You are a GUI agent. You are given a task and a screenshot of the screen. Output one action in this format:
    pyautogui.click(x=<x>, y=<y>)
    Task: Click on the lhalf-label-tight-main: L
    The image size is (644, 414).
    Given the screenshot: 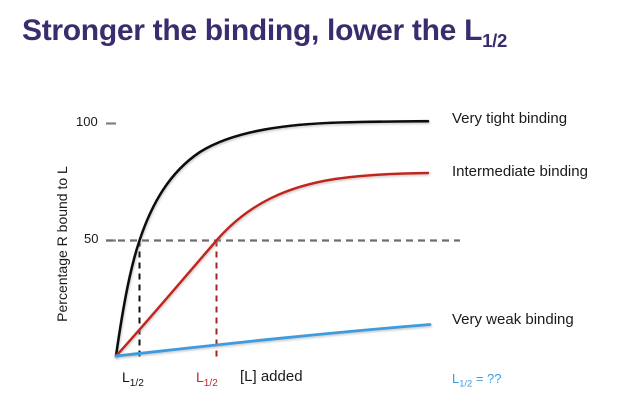 What is the action you would take?
    pyautogui.click(x=126, y=377)
    